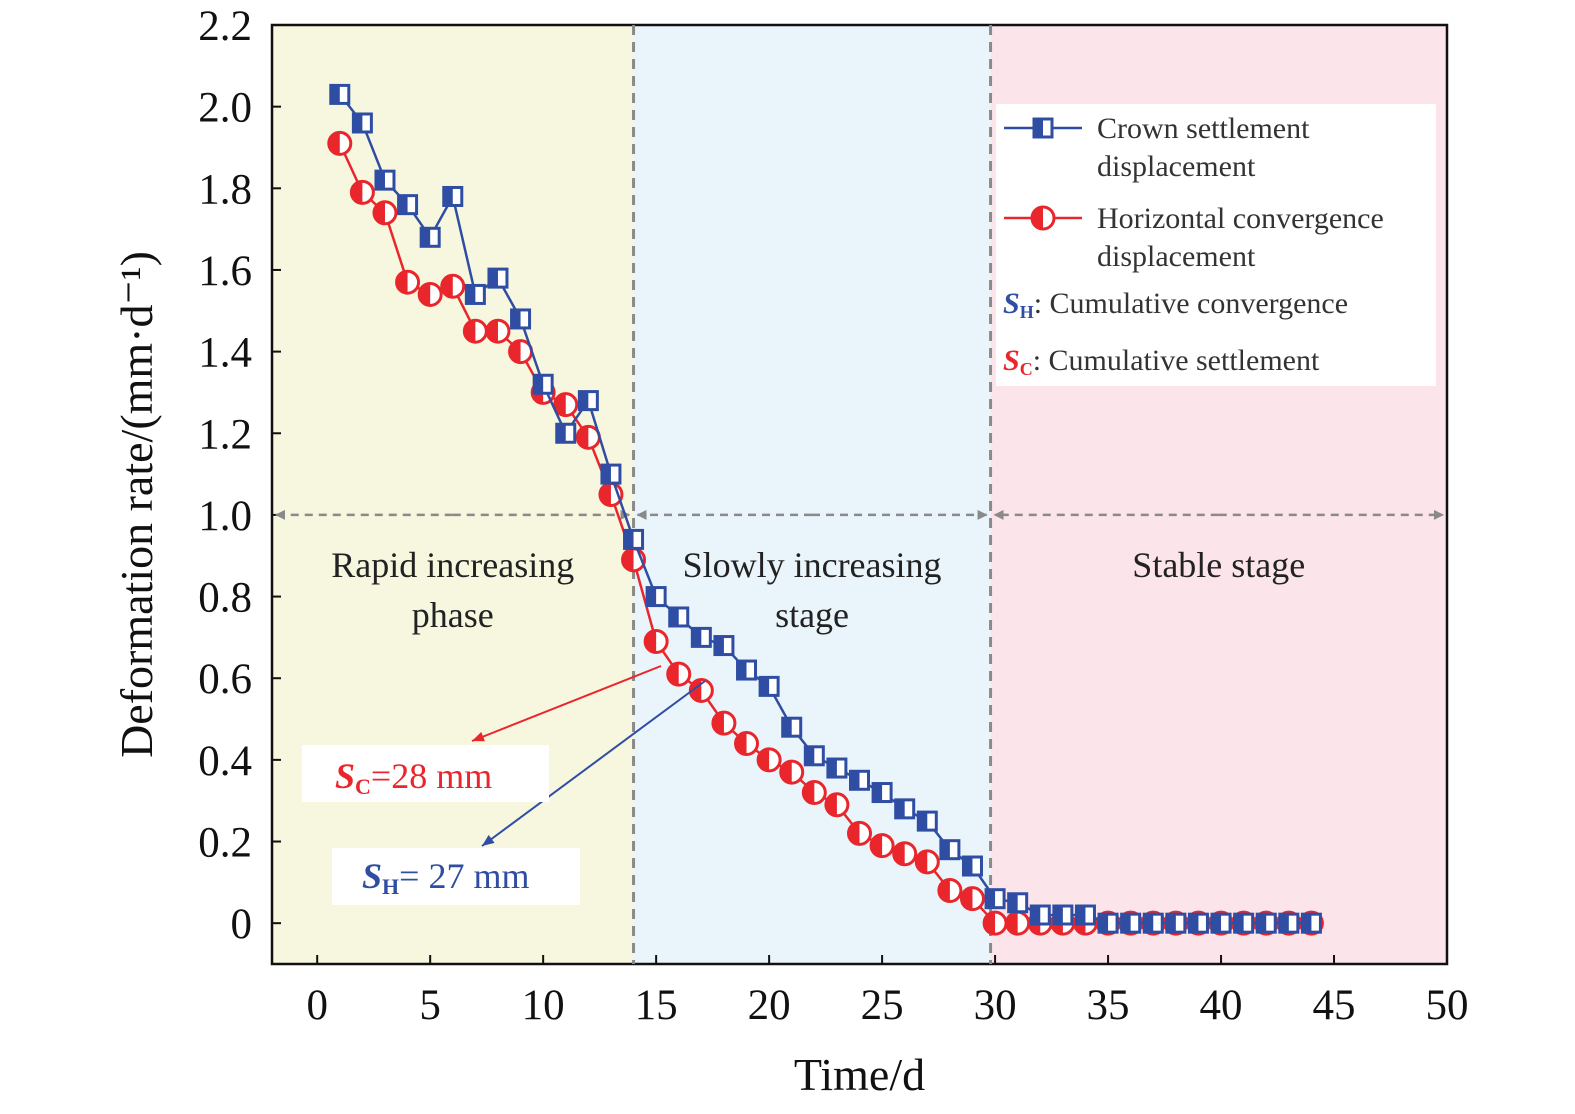 The image size is (1575, 1114). I want to click on x-tick-label: 40, so click(1221, 1005).